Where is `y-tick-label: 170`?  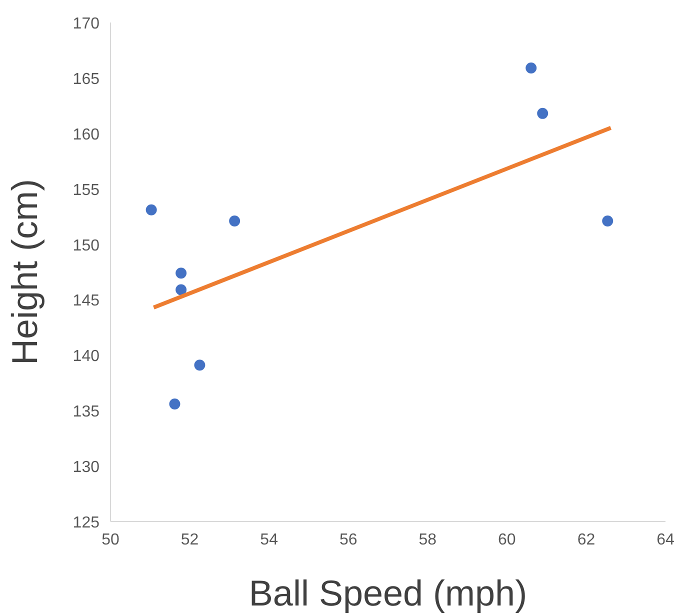
y-tick-label: 170 is located at coordinates (86, 24).